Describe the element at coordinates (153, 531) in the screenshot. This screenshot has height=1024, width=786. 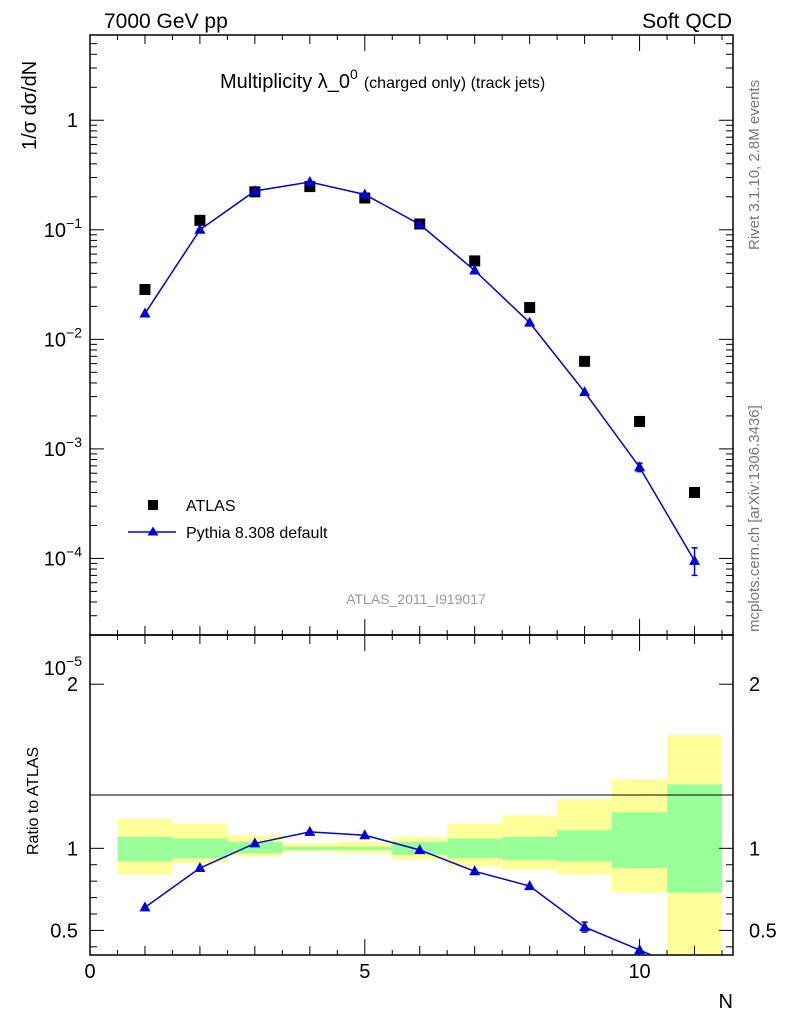
I see `legend-marker-pythia` at that location.